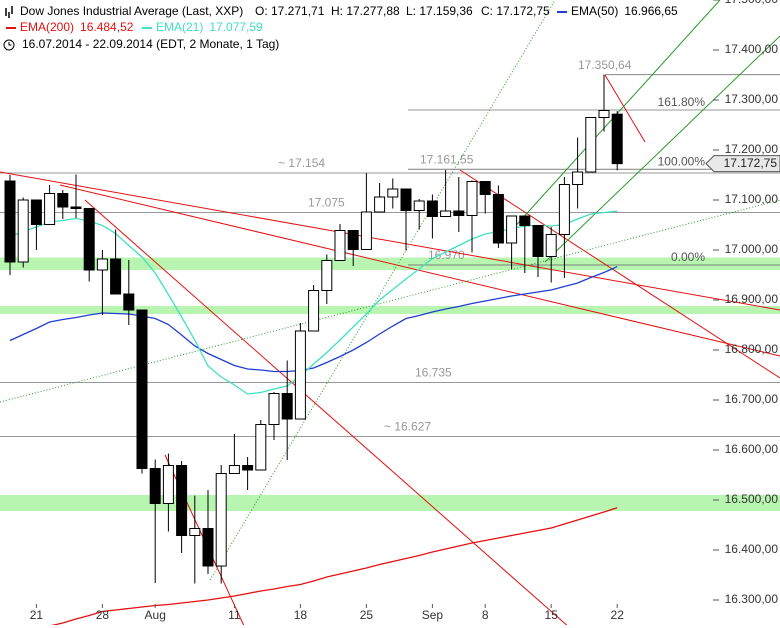  Describe the element at coordinates (682, 102) in the screenshot. I see `fib-label: 161.80%` at that location.